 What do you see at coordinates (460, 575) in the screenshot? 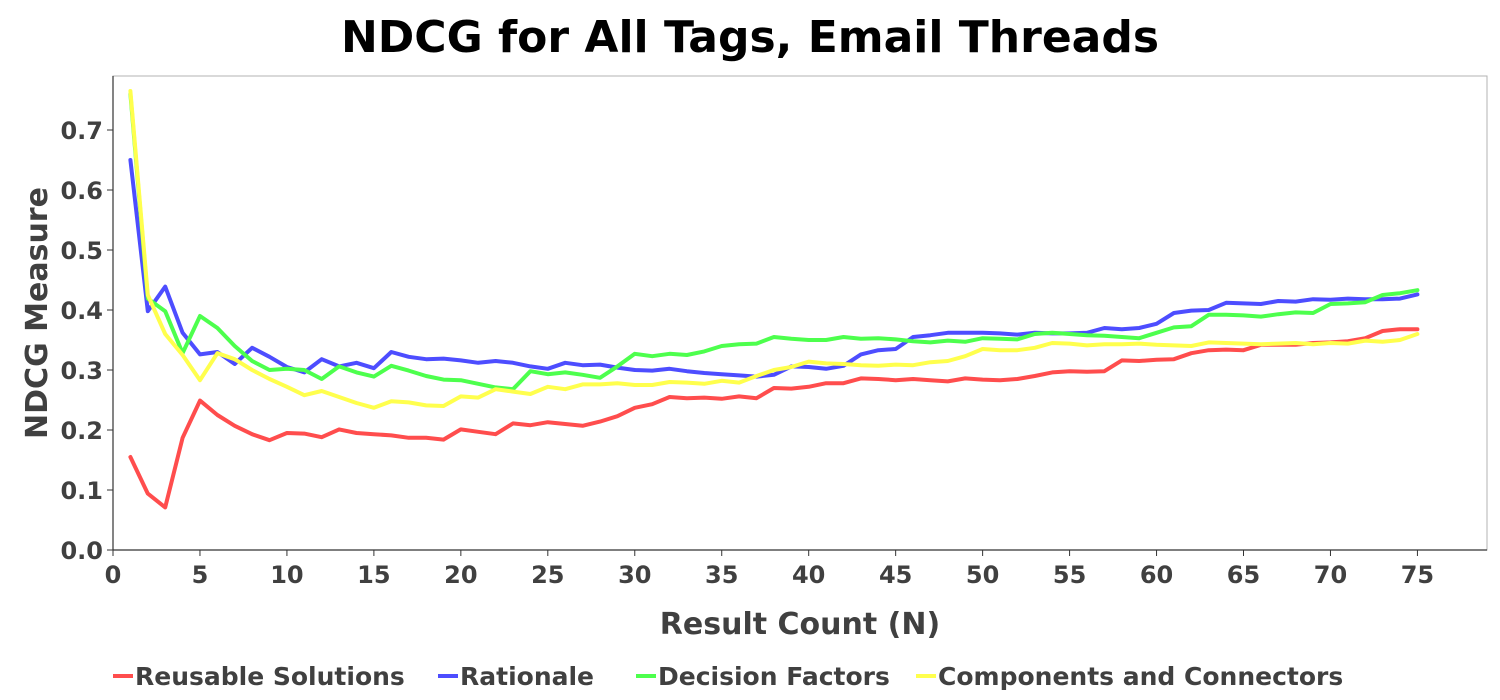
I see `x-tick-label: 20` at bounding box center [460, 575].